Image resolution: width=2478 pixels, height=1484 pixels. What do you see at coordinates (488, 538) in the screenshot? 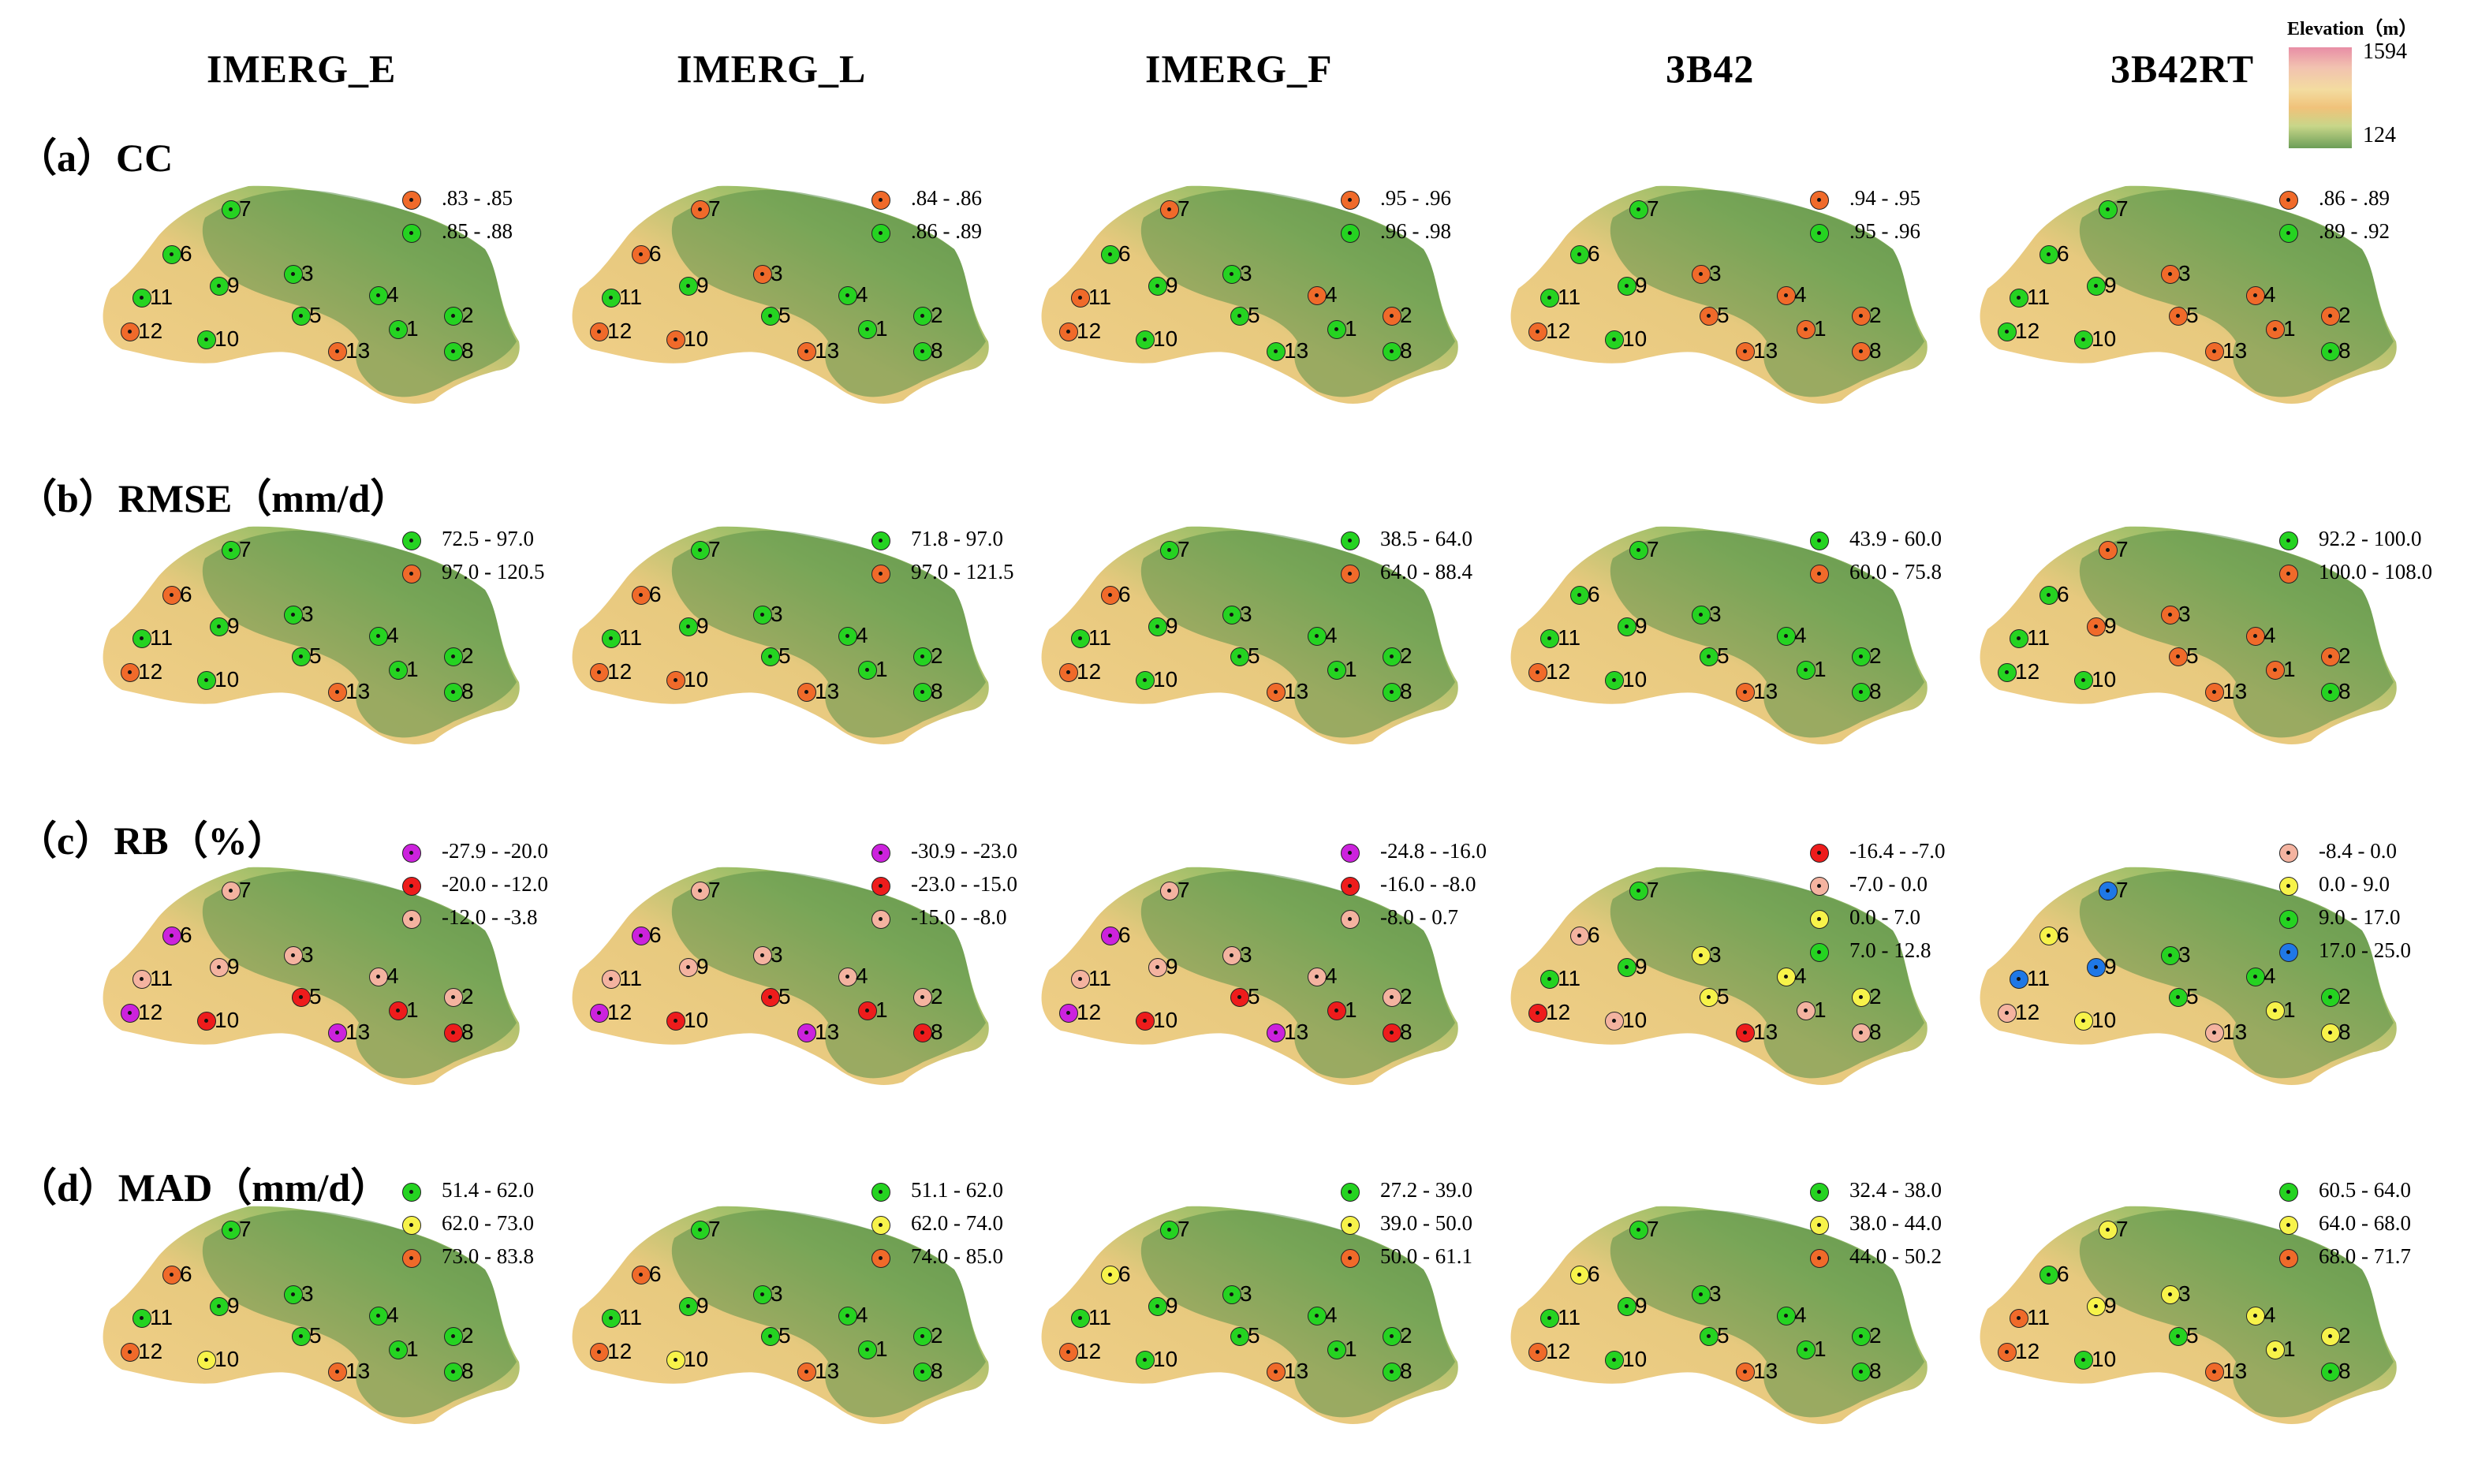
I see `legend-range-label: 72.5 - 97.0` at bounding box center [488, 538].